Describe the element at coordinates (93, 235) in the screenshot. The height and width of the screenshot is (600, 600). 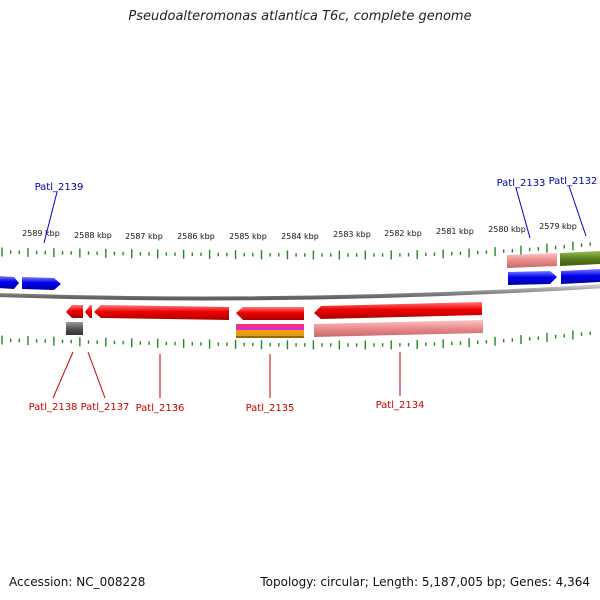
I see `axis-label-2588: 2588 kbp` at that location.